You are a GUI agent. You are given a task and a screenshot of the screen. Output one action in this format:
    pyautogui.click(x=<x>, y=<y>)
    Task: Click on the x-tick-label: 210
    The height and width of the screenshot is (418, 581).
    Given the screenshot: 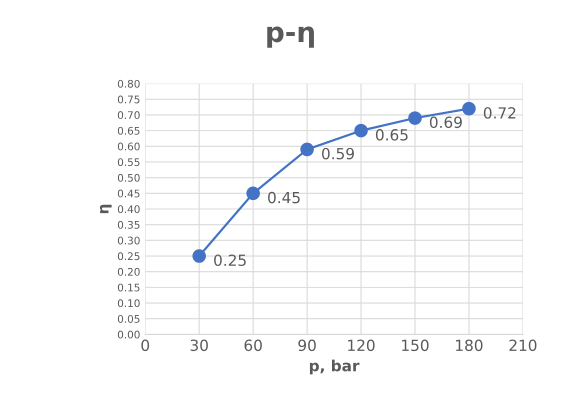 What is the action you would take?
    pyautogui.click(x=522, y=346)
    